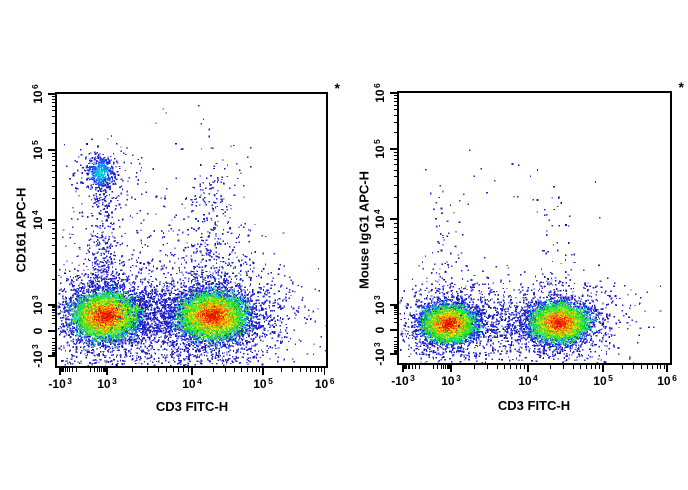  What do you see at coordinates (379, 149) in the screenshot?
I see `y-tick-label: 10⁵` at bounding box center [379, 149].